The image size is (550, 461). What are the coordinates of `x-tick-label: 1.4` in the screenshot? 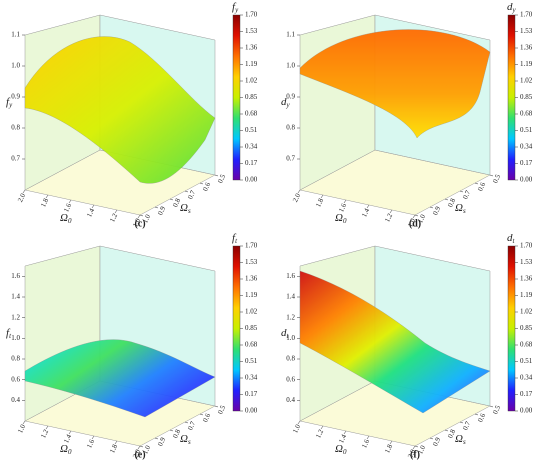 It's located at (67, 439).